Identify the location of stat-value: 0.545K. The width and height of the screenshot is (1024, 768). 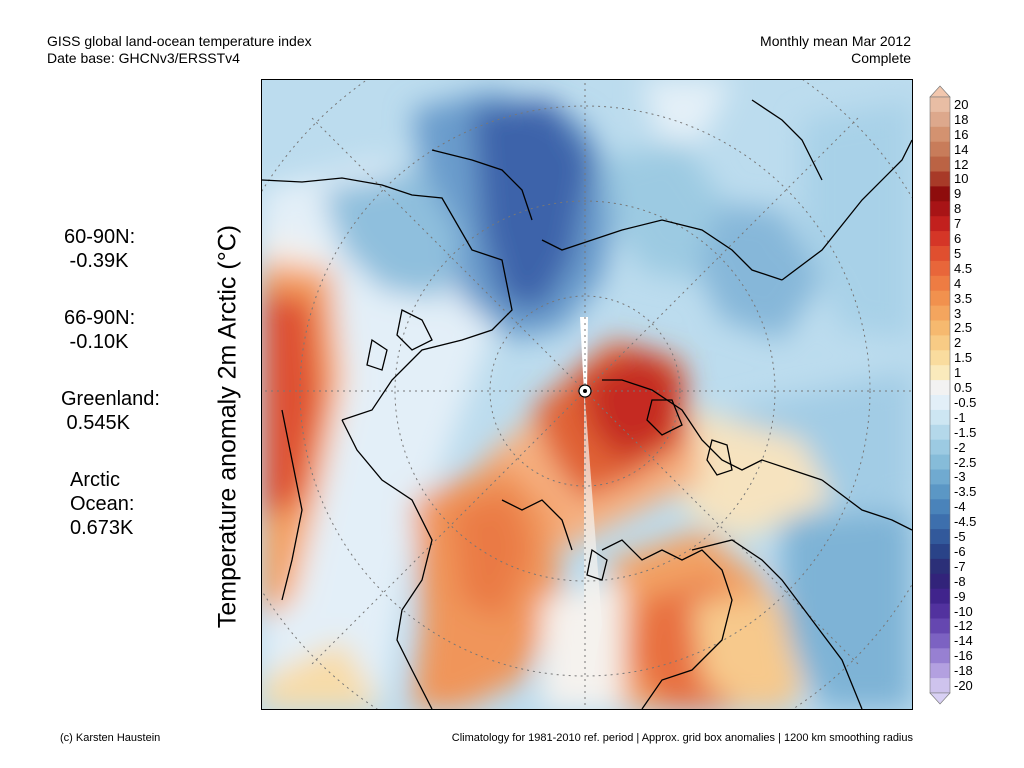
(95, 423).